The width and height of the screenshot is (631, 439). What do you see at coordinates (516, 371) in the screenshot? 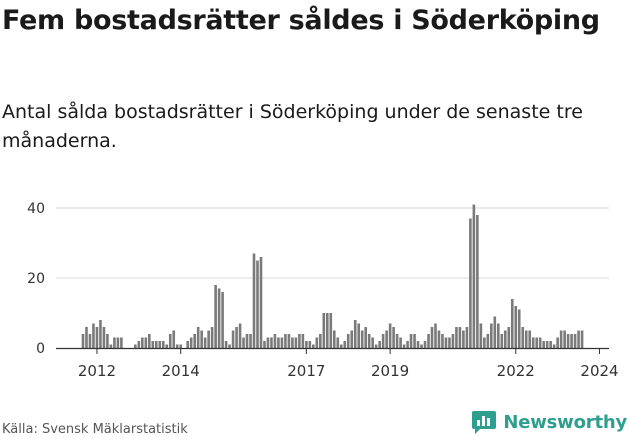
I see `x-tick-label: 2022` at bounding box center [516, 371].